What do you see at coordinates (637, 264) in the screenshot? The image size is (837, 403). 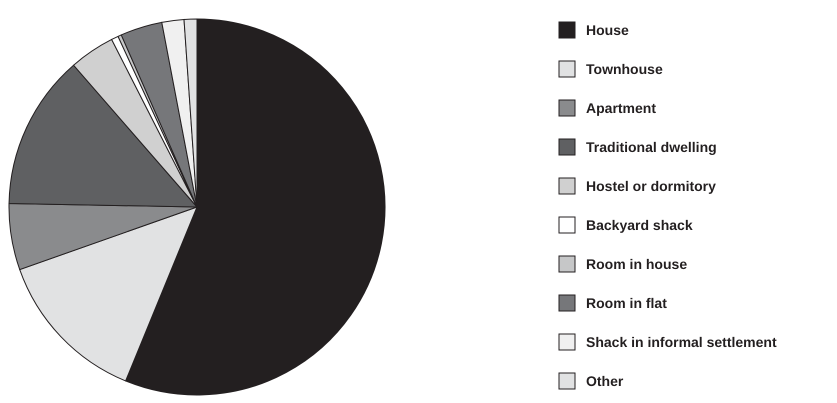 I see `legend-label: Room in house` at bounding box center [637, 264].